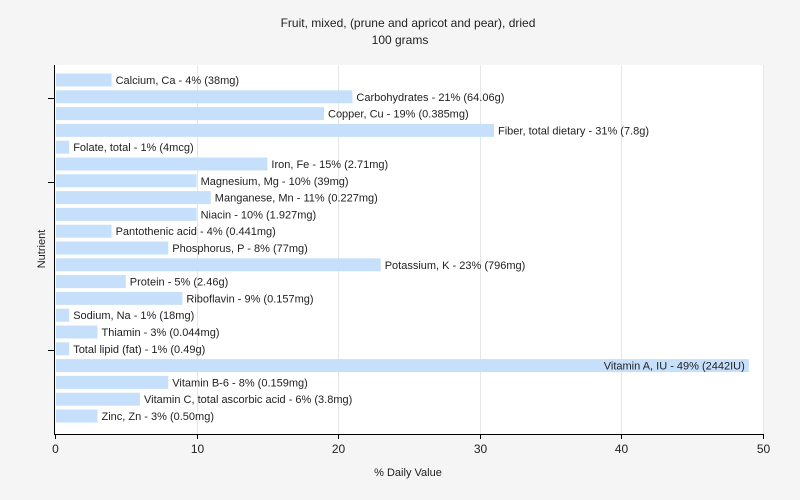  I want to click on x-tick-label: 20, so click(339, 449).